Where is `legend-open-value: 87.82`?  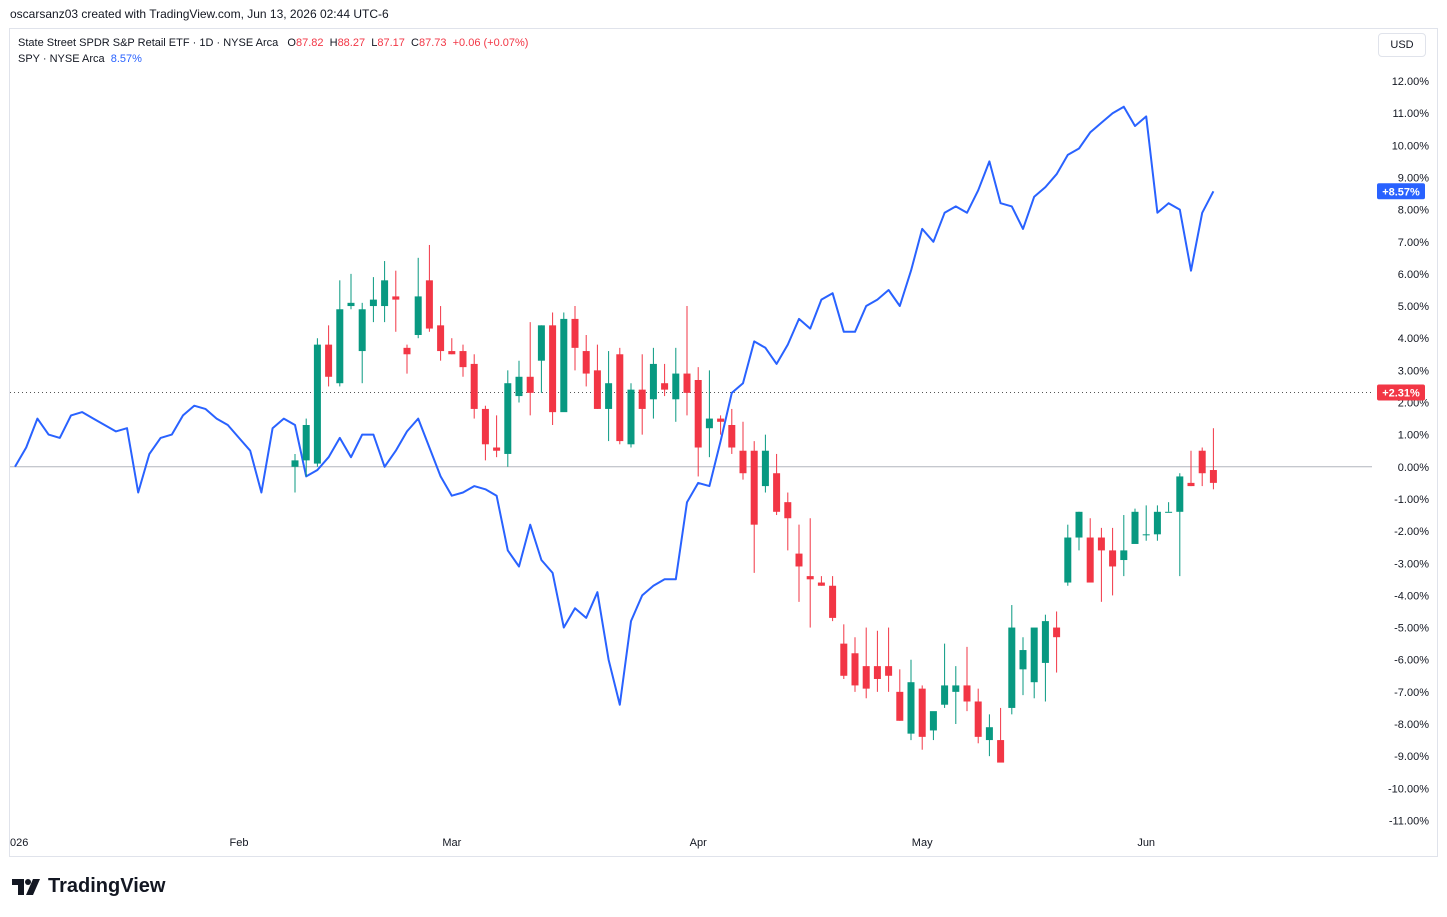
legend-open-value: 87.82 is located at coordinates (309, 43).